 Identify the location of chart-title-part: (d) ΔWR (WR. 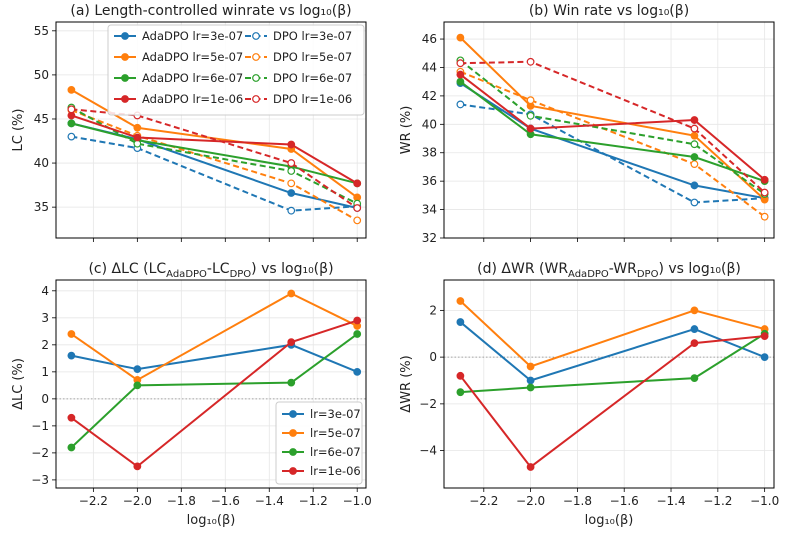
(522, 269).